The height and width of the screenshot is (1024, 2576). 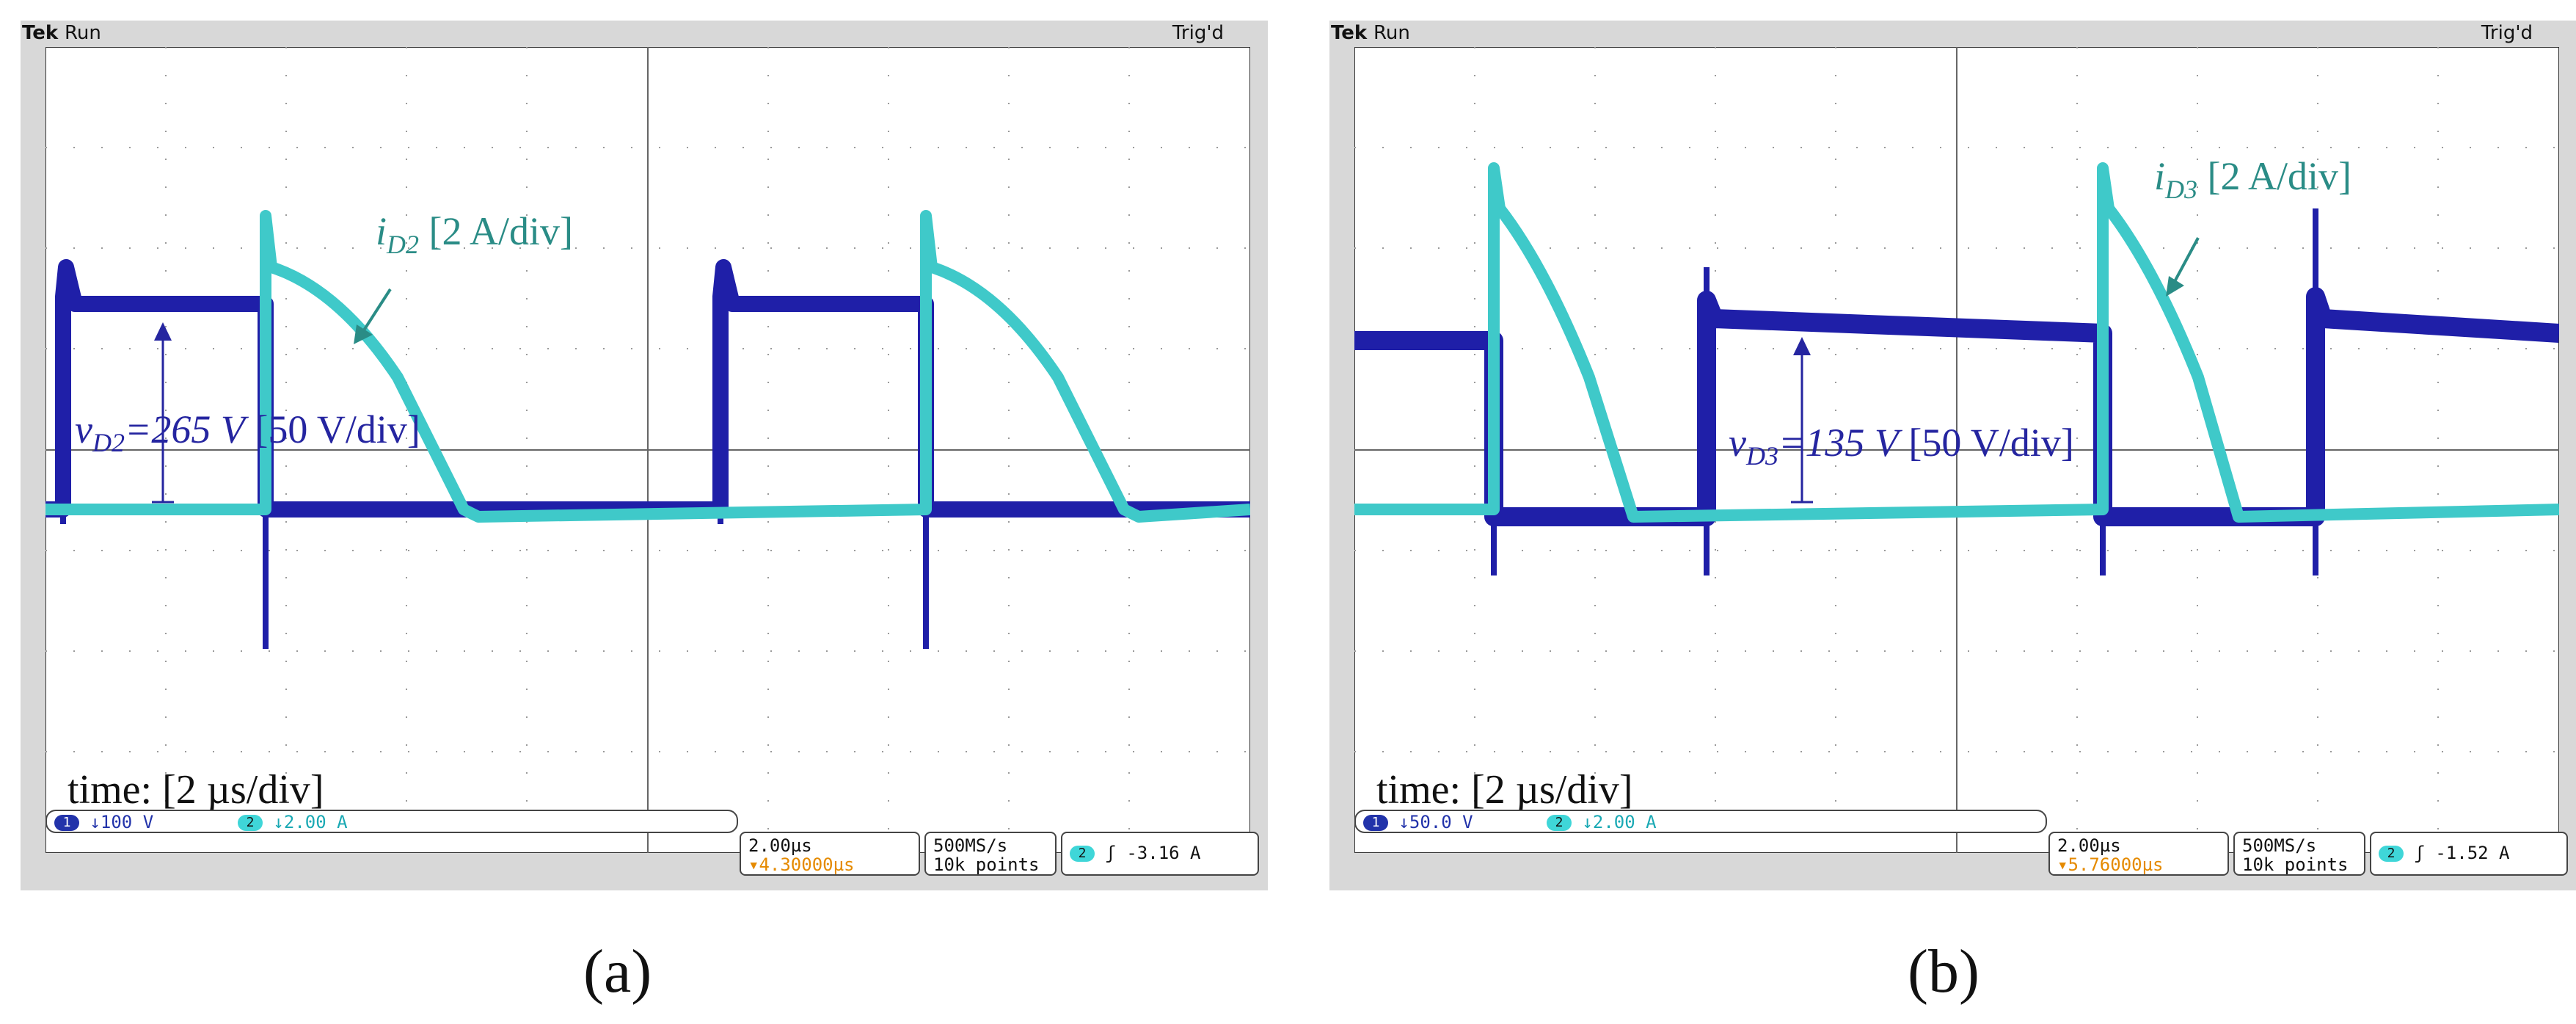 What do you see at coordinates (1700, 821) in the screenshot?
I see `channel-scale-bar: 1 ↓50.0 V 2 ↓2.00 A` at bounding box center [1700, 821].